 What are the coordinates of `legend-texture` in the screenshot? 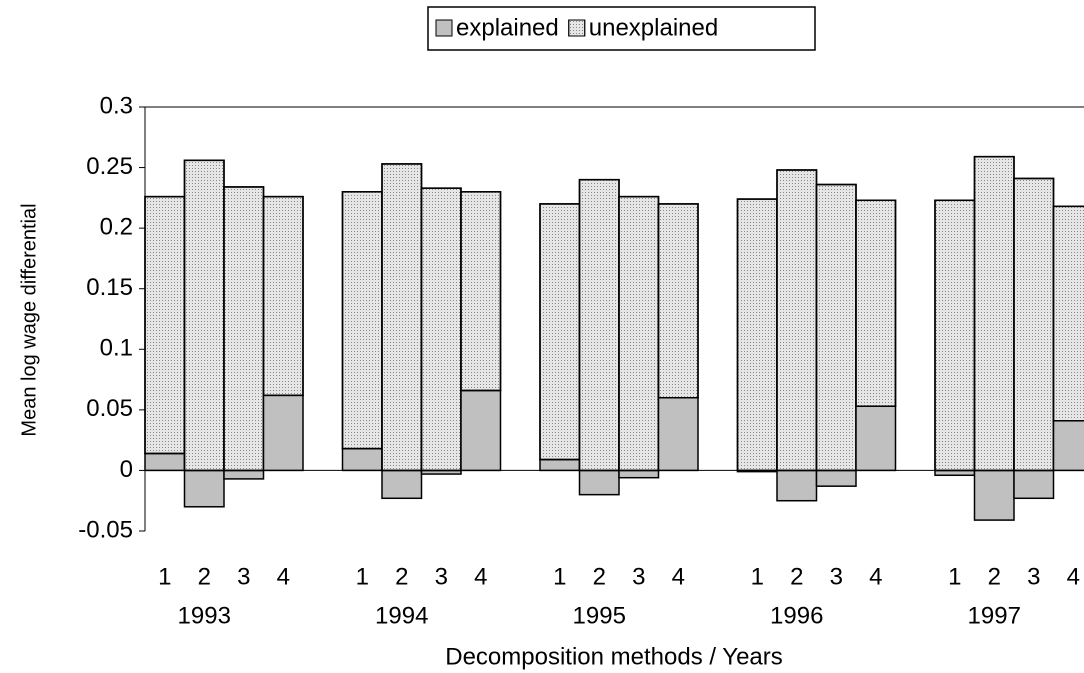 It's located at (577, 28).